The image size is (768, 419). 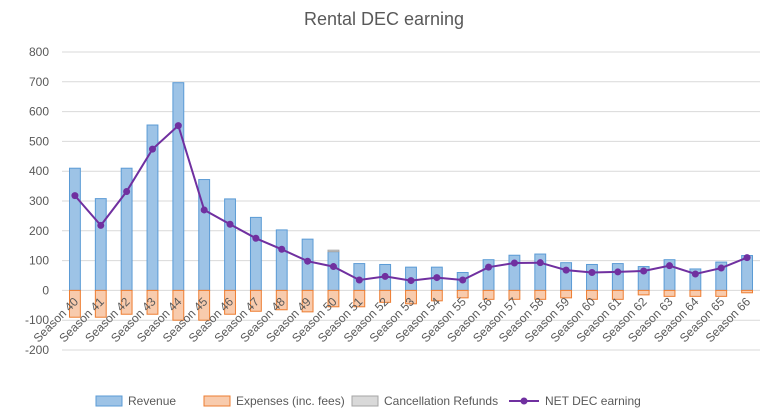 I want to click on y-tick-label: 800, so click(x=39, y=52).